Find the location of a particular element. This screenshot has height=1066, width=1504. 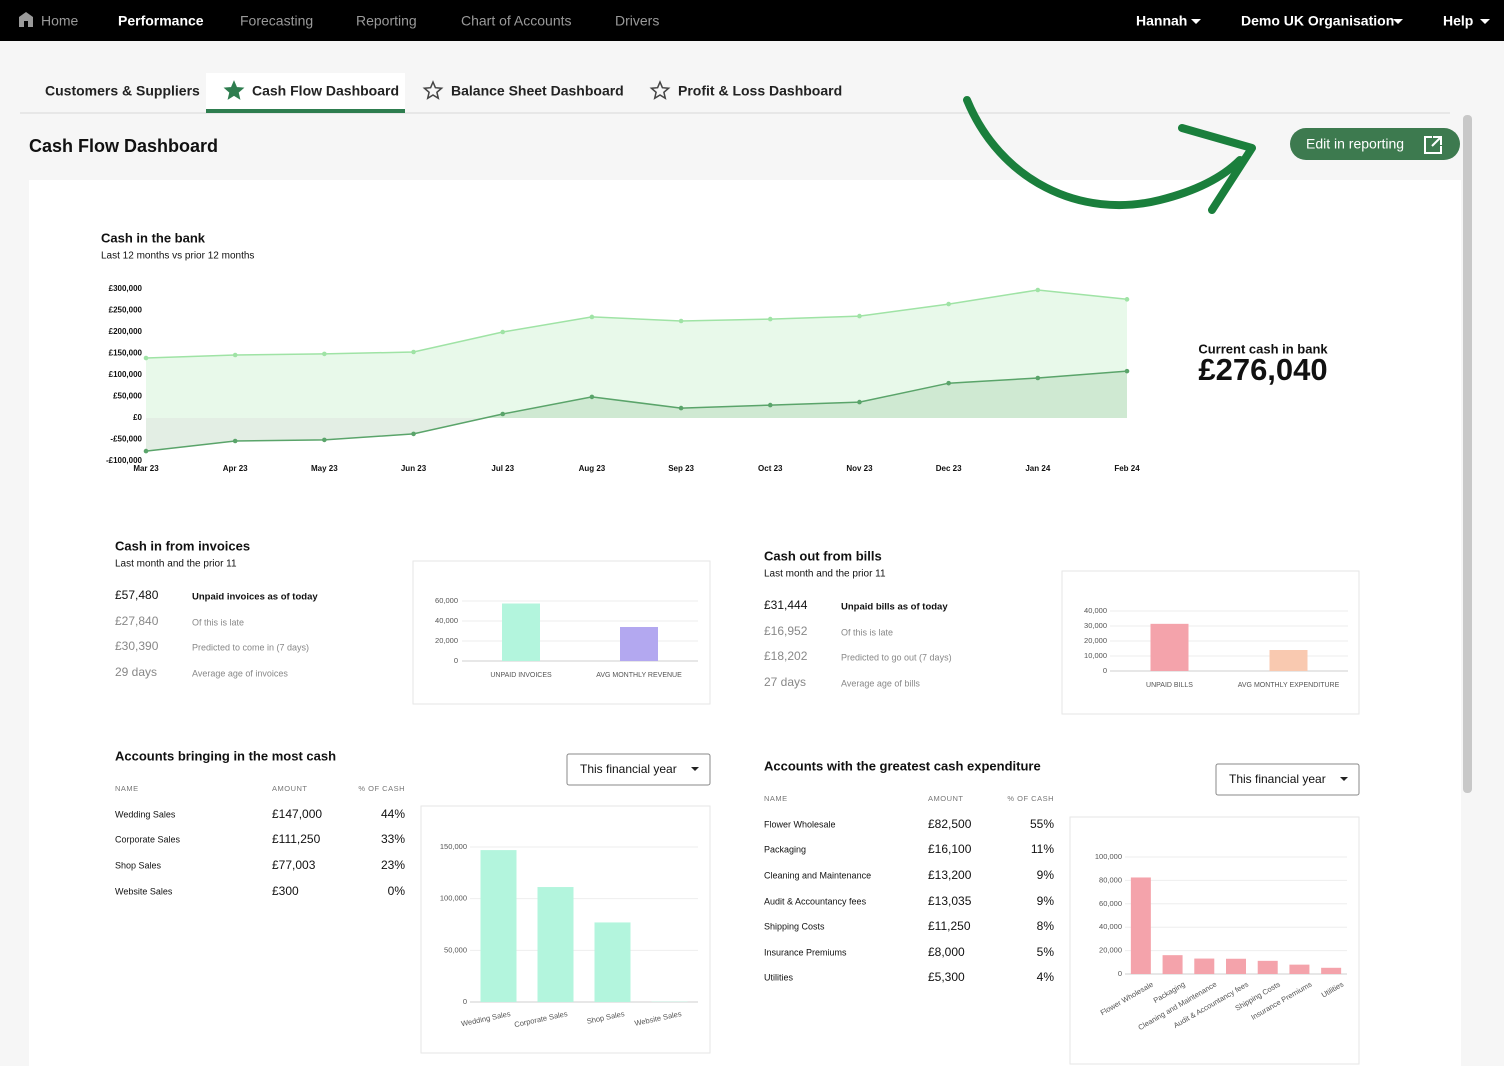

table-cell: £82,500 is located at coordinates (950, 824).